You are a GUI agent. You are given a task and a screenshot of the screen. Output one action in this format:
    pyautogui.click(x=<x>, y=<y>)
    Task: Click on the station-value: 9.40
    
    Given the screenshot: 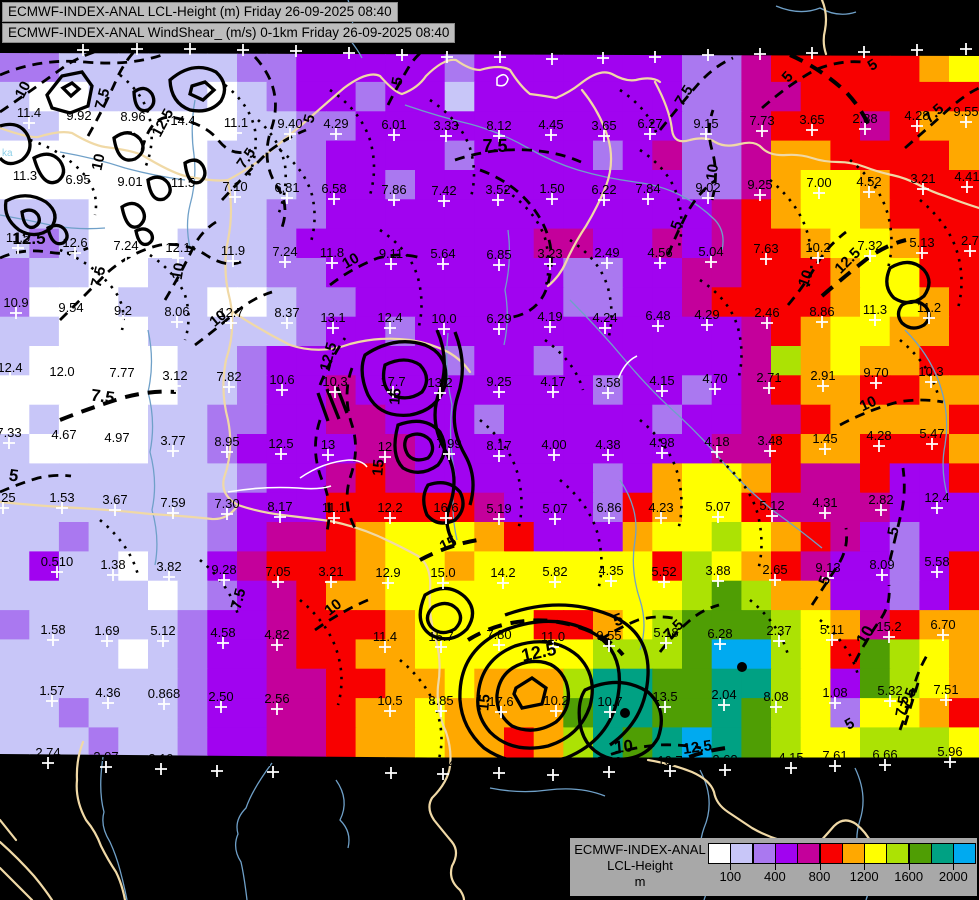 What is the action you would take?
    pyautogui.click(x=289, y=123)
    